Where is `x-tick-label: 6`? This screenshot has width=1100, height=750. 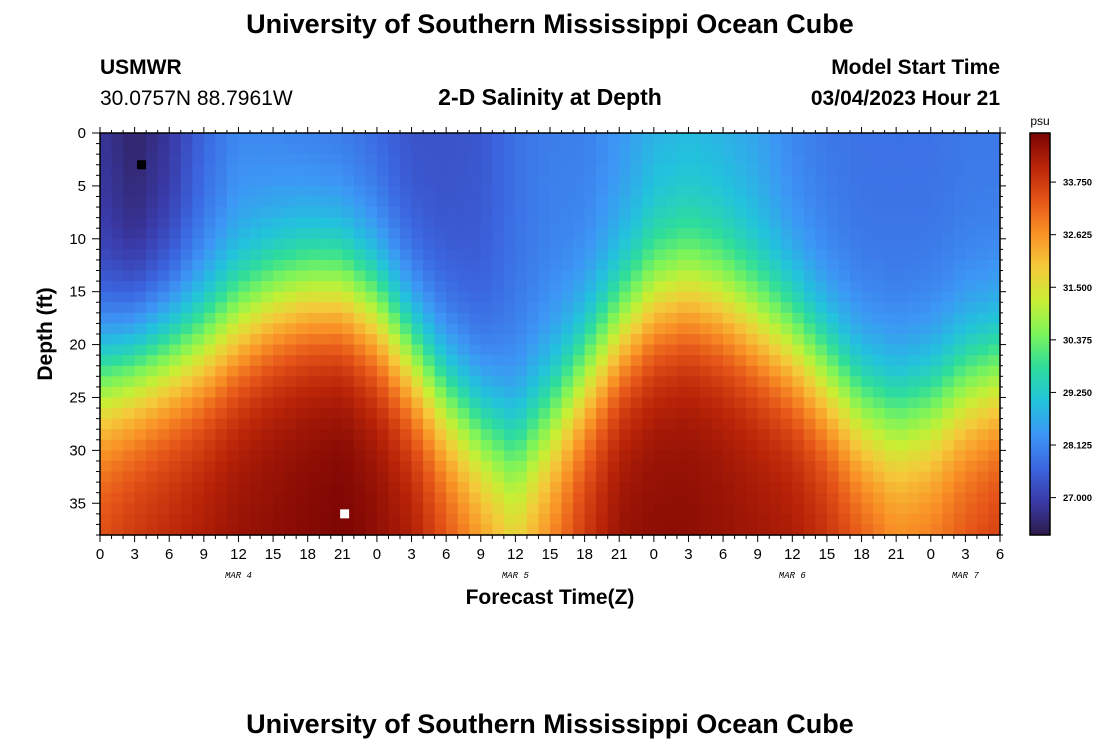 x-tick-label: 6 is located at coordinates (723, 554).